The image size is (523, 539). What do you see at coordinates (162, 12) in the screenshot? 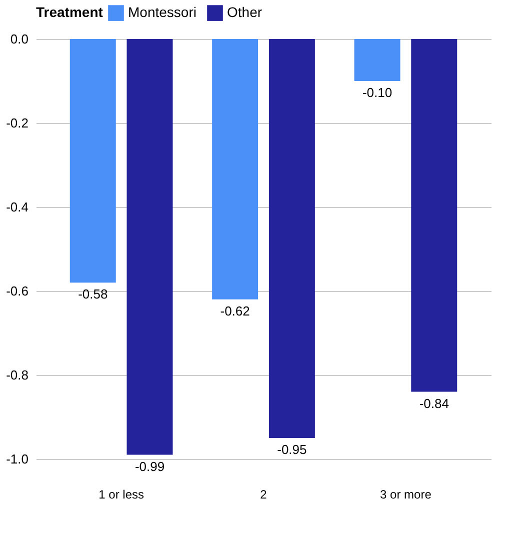
I see `legend-label: Montessori` at bounding box center [162, 12].